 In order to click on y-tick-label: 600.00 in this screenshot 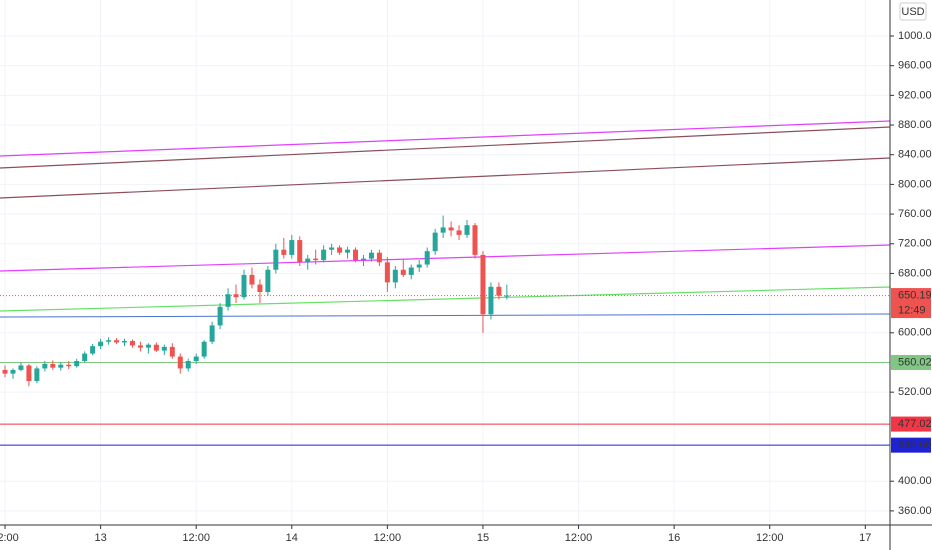, I will do `click(915, 333)`.